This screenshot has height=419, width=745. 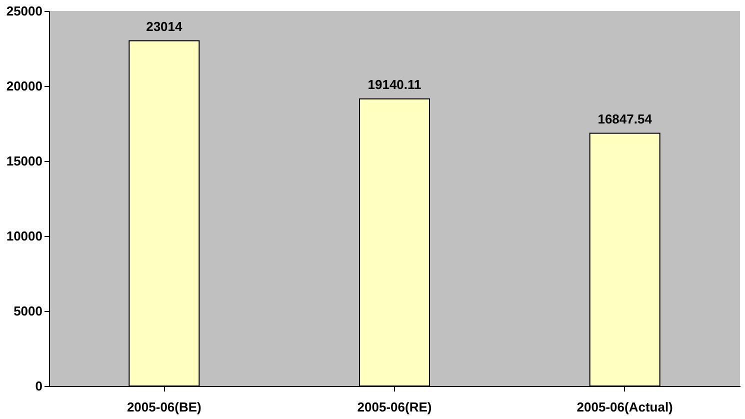 What do you see at coordinates (625, 118) in the screenshot?
I see `data-label: 16847.54` at bounding box center [625, 118].